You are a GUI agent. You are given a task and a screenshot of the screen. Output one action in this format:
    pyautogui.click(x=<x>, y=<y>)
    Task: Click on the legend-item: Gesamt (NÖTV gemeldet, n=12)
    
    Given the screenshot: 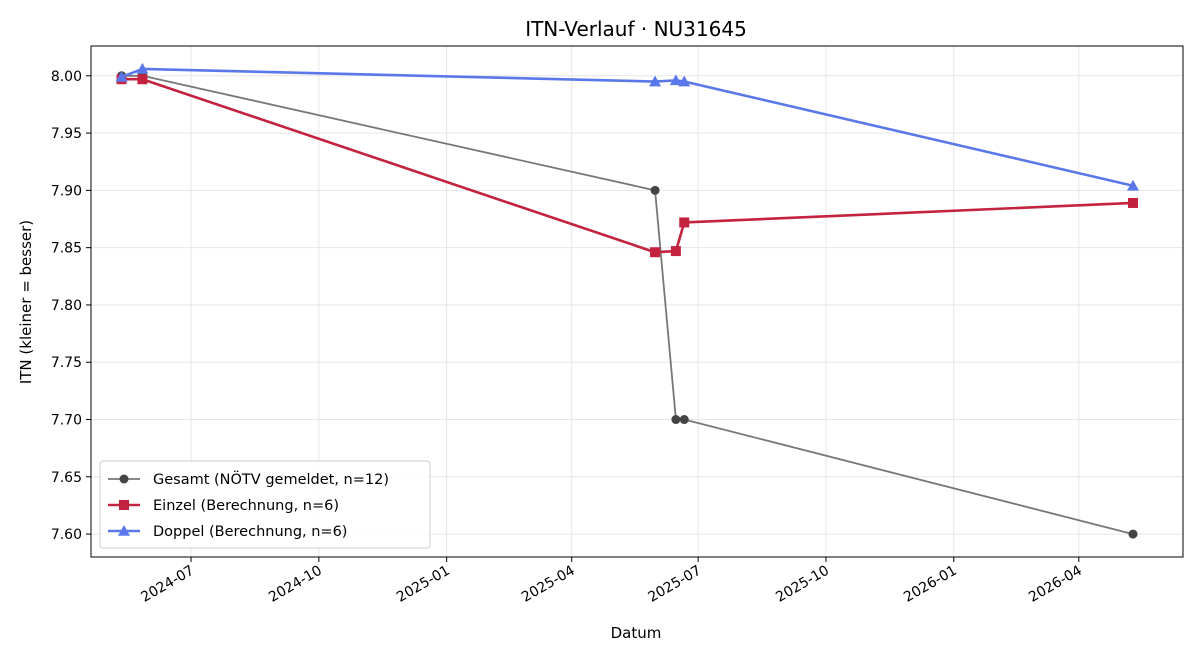 What is the action you would take?
    pyautogui.click(x=248, y=479)
    